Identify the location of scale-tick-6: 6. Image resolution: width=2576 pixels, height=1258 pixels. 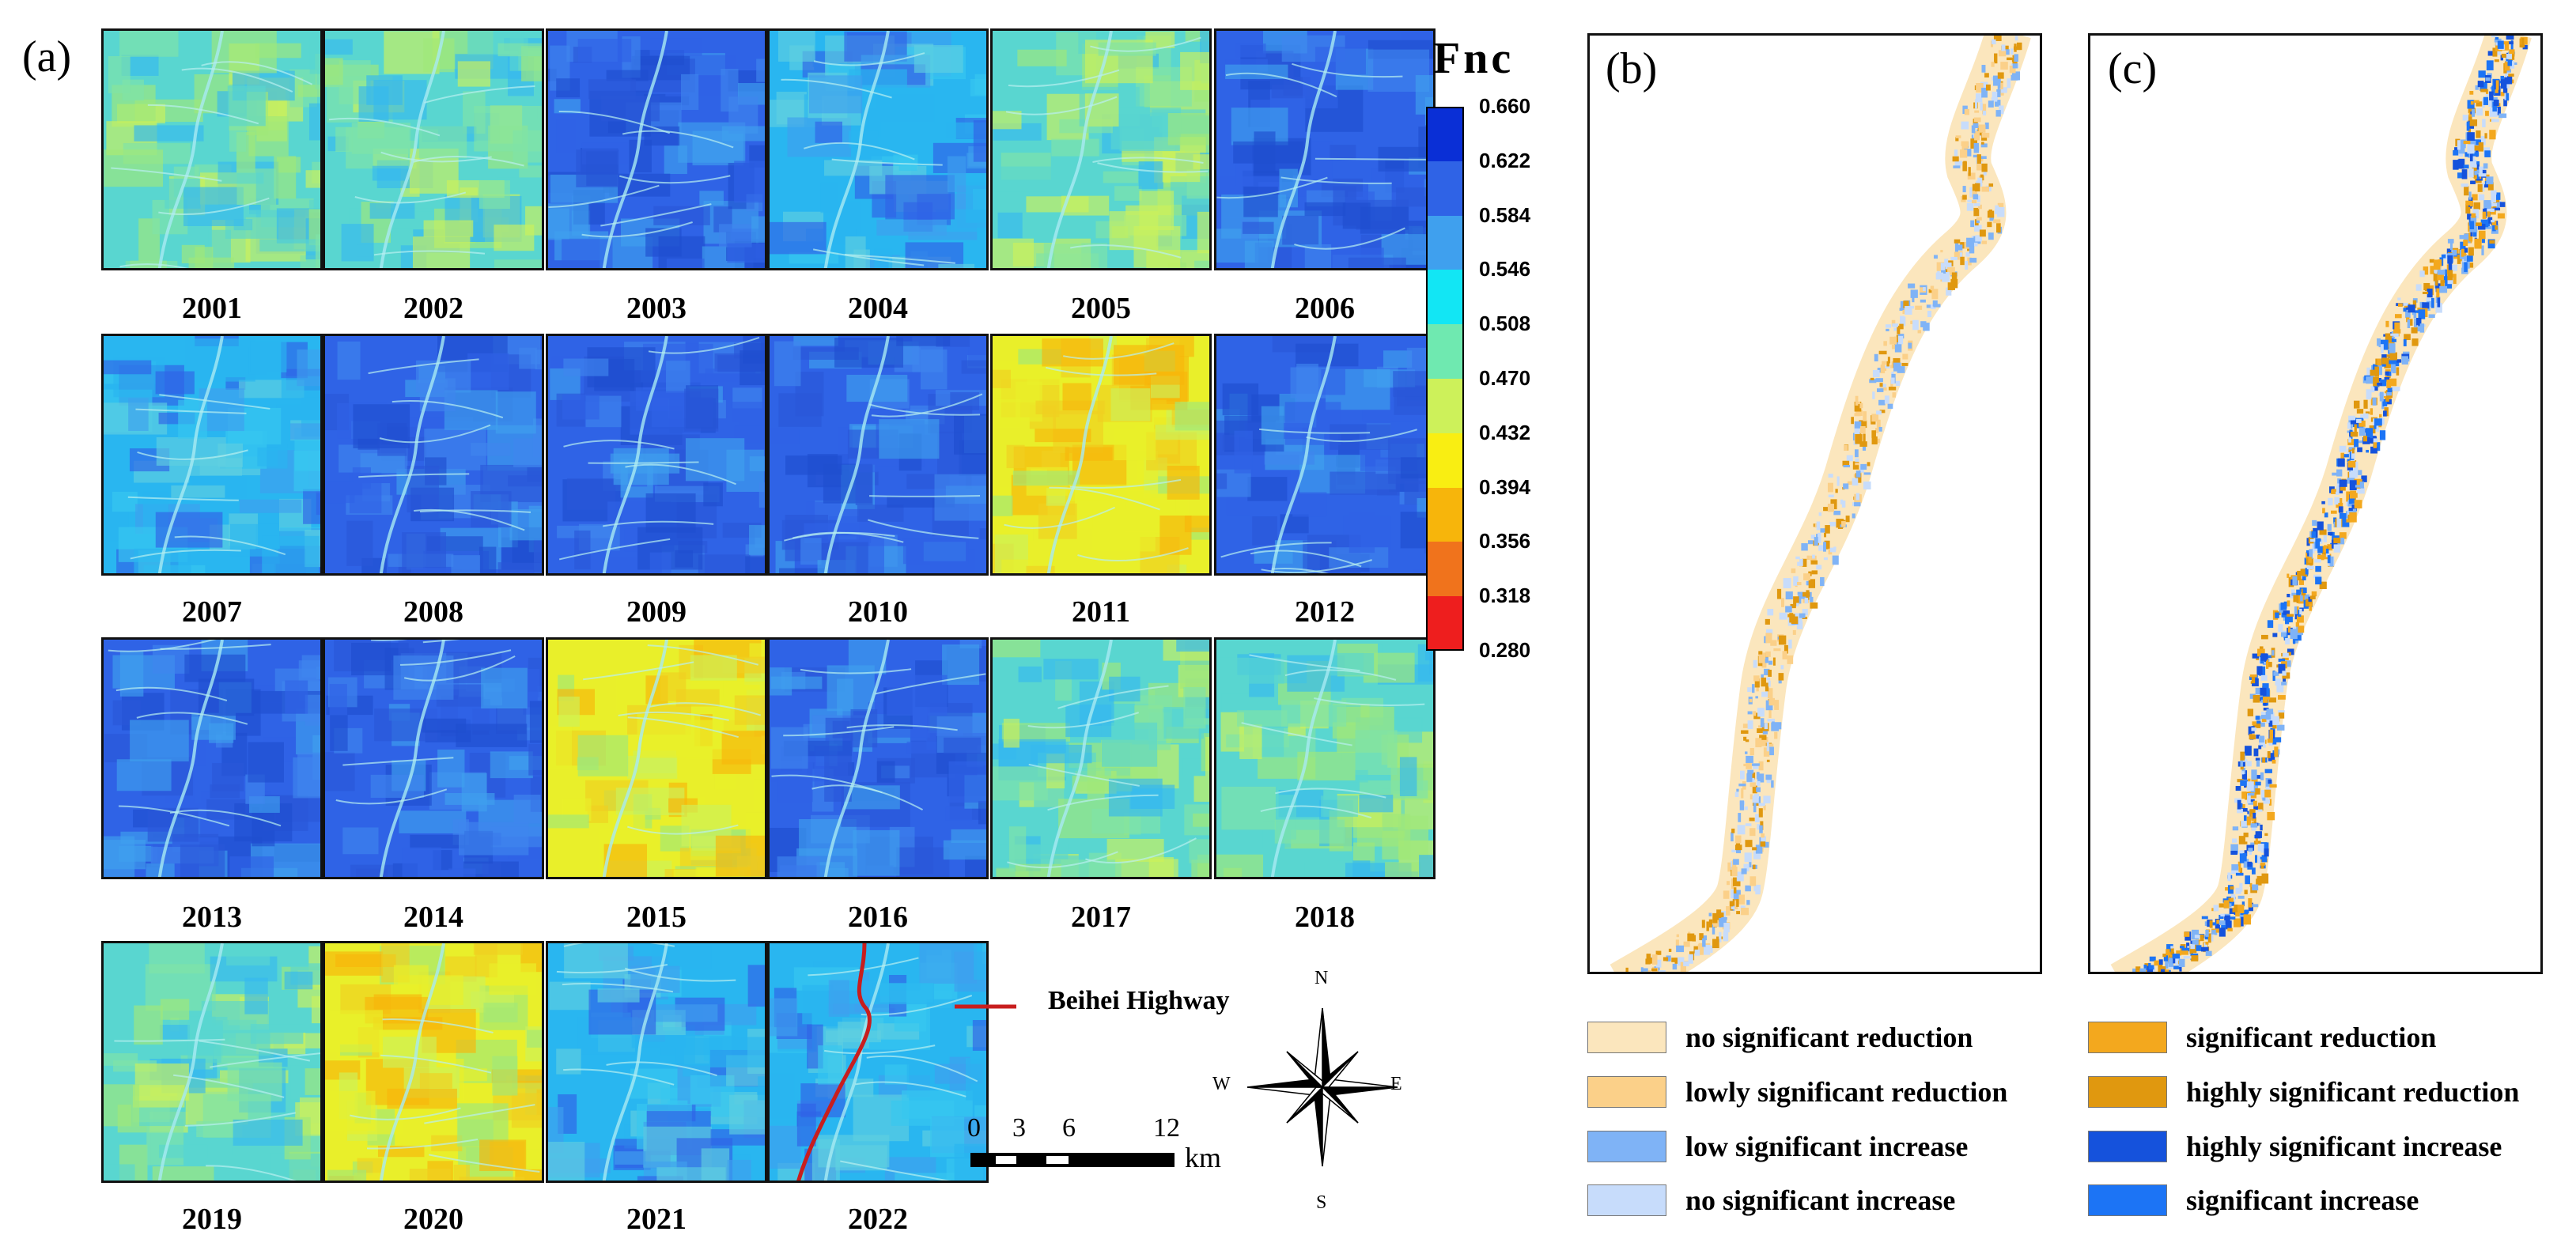
(1069, 1128).